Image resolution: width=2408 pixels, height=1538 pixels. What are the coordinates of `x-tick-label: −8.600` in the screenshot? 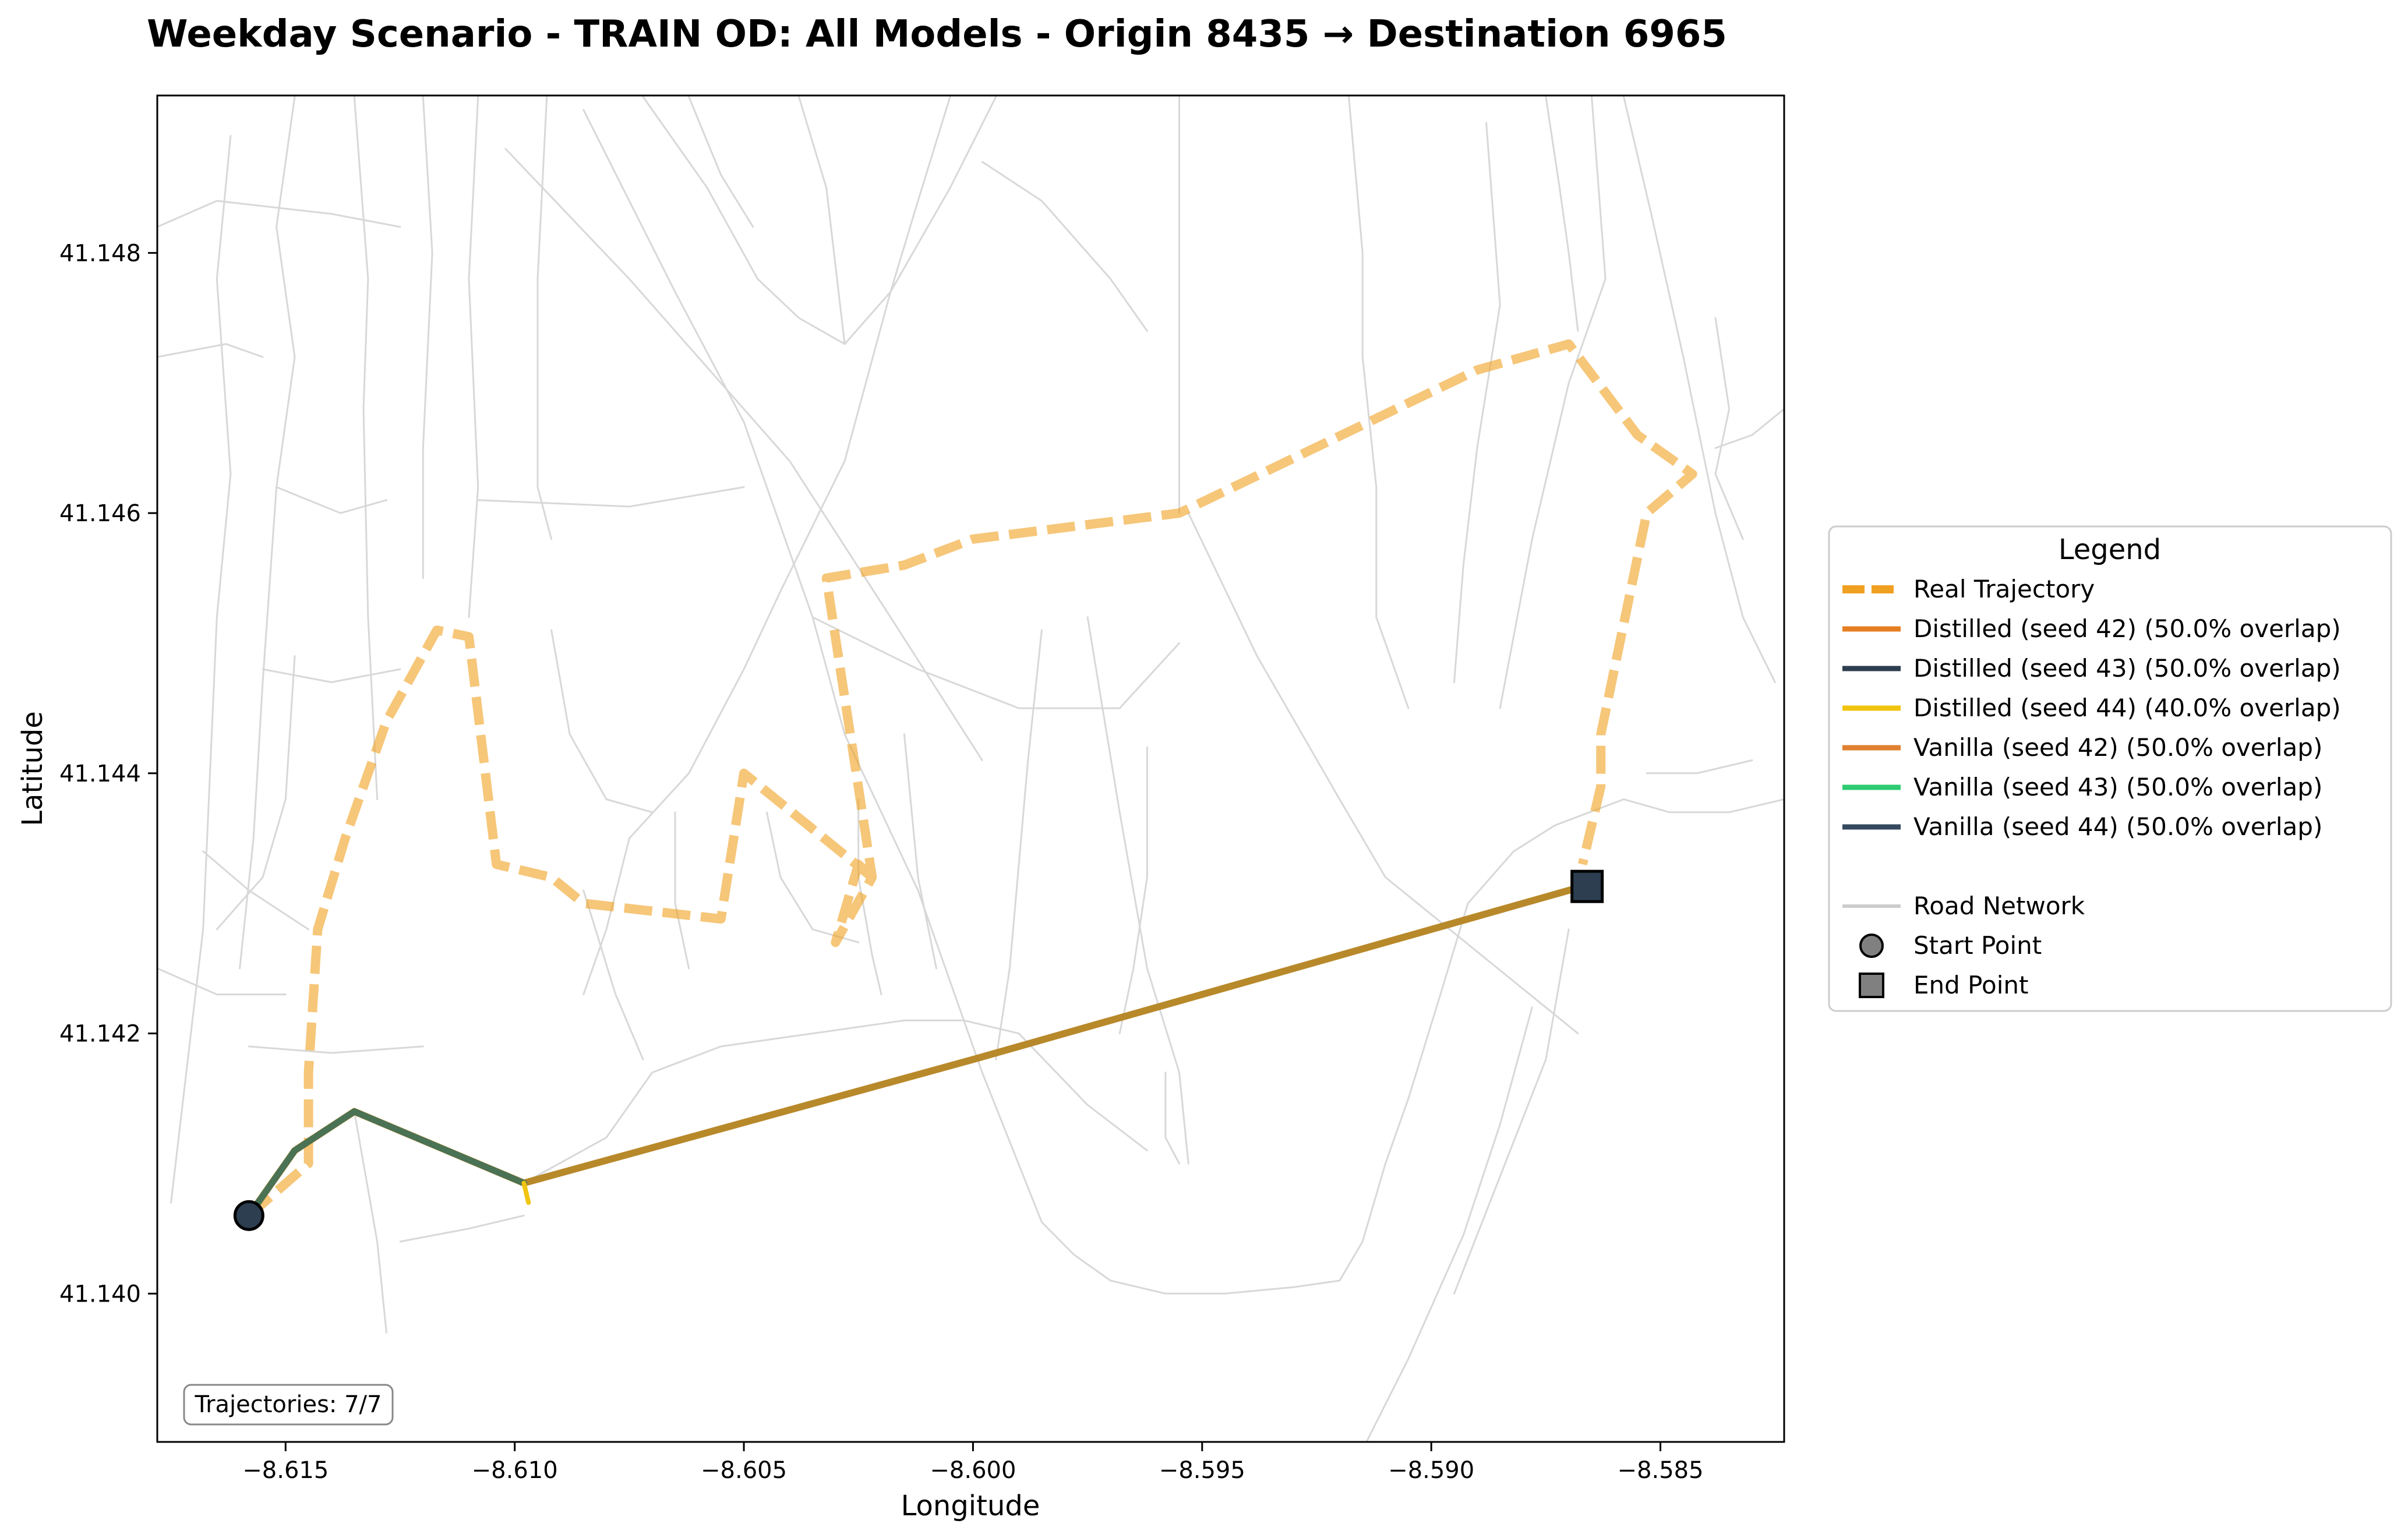 It's located at (973, 1470).